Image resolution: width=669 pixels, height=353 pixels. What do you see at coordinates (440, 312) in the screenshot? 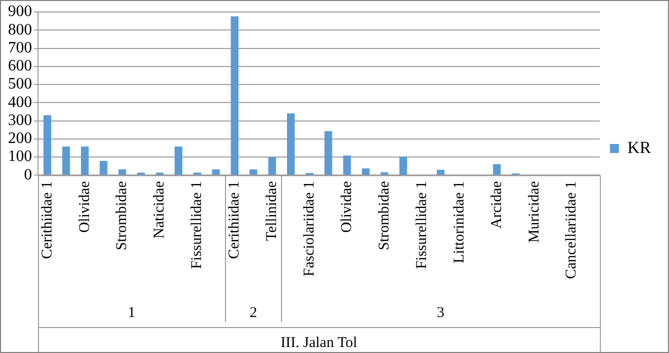
I see `text: 3` at bounding box center [440, 312].